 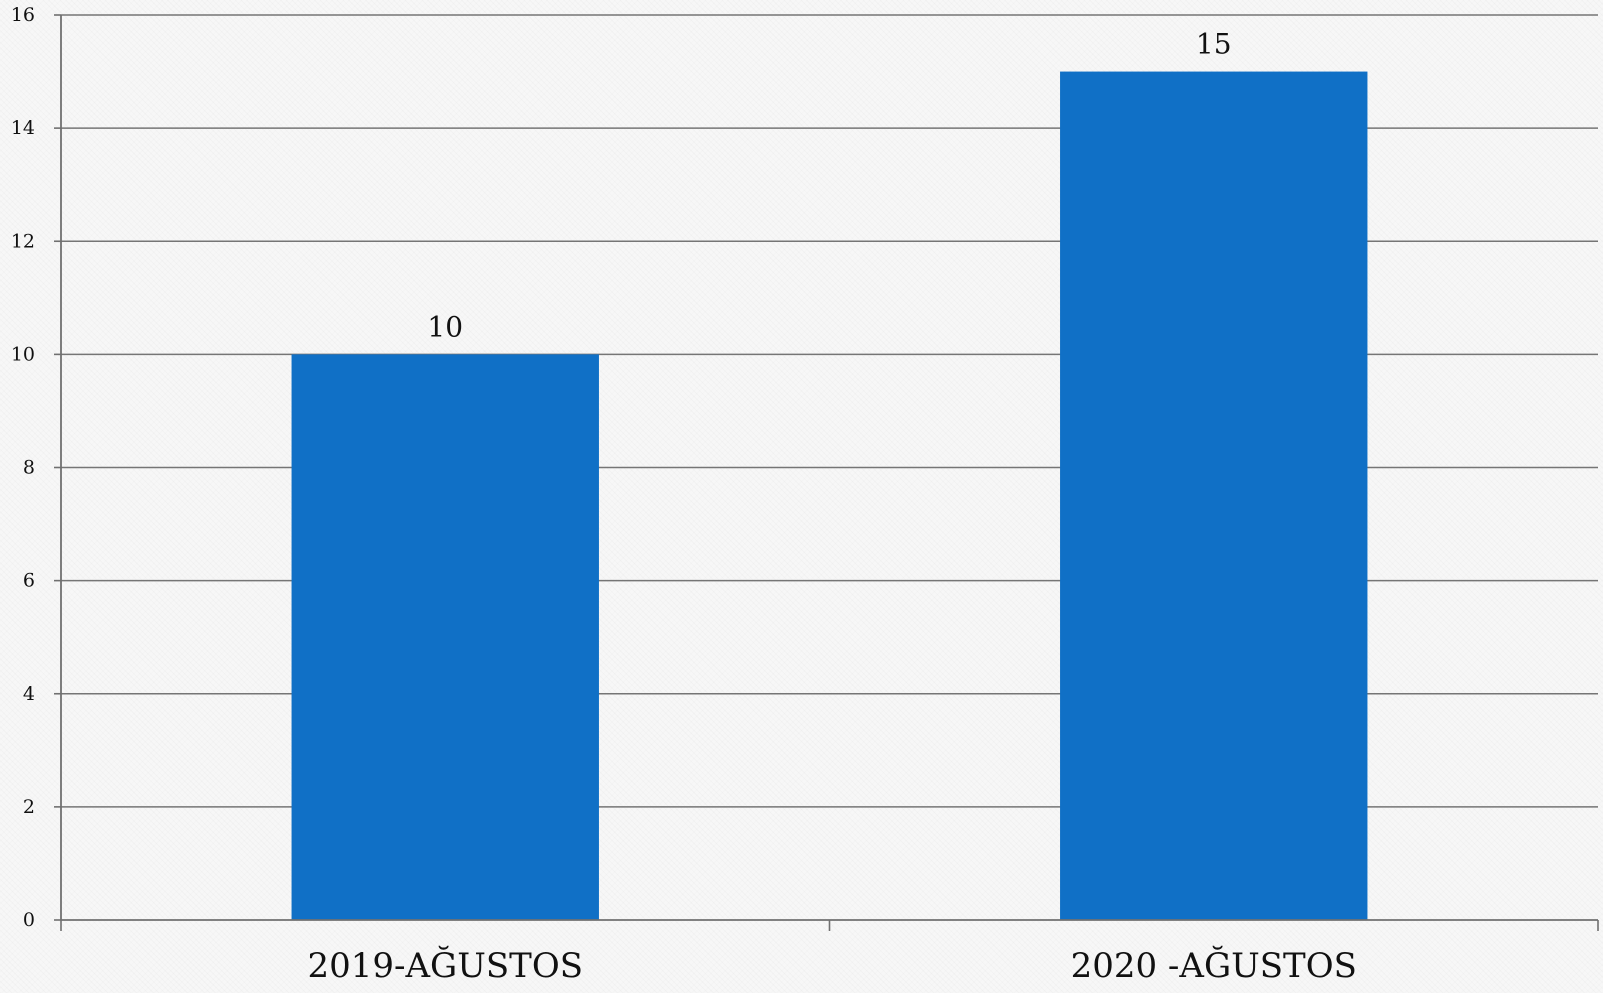 What do you see at coordinates (29, 694) in the screenshot?
I see `y-tick-label: 4` at bounding box center [29, 694].